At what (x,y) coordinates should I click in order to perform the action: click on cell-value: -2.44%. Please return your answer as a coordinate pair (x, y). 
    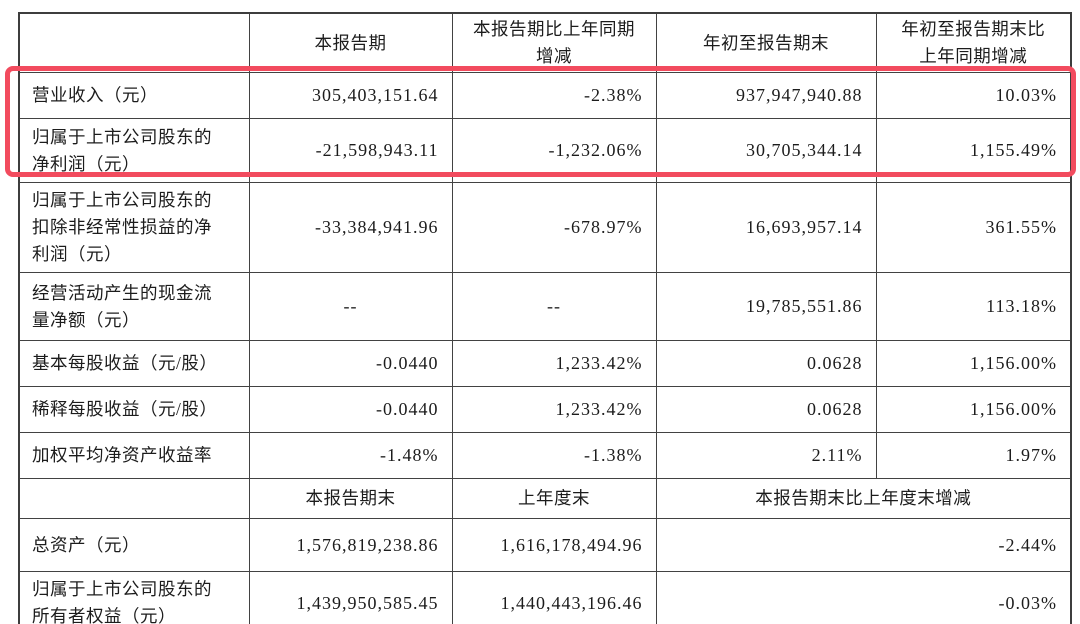
    Looking at the image, I should click on (863, 545).